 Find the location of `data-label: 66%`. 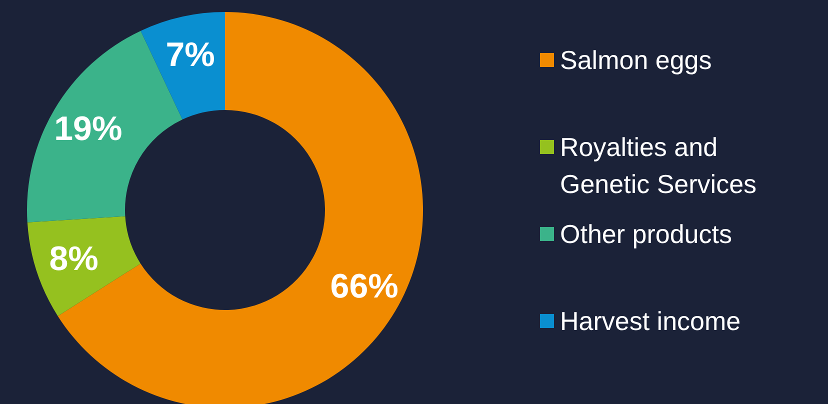

data-label: 66% is located at coordinates (364, 287).